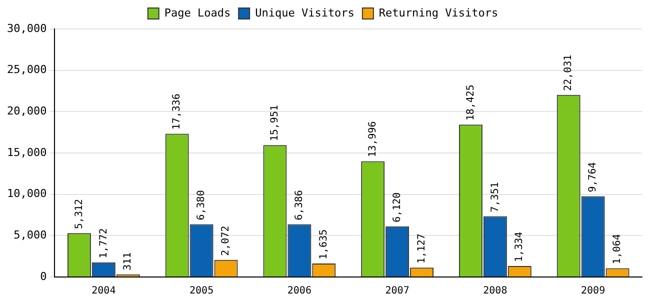  I want to click on data-label: 6,120, so click(397, 207).